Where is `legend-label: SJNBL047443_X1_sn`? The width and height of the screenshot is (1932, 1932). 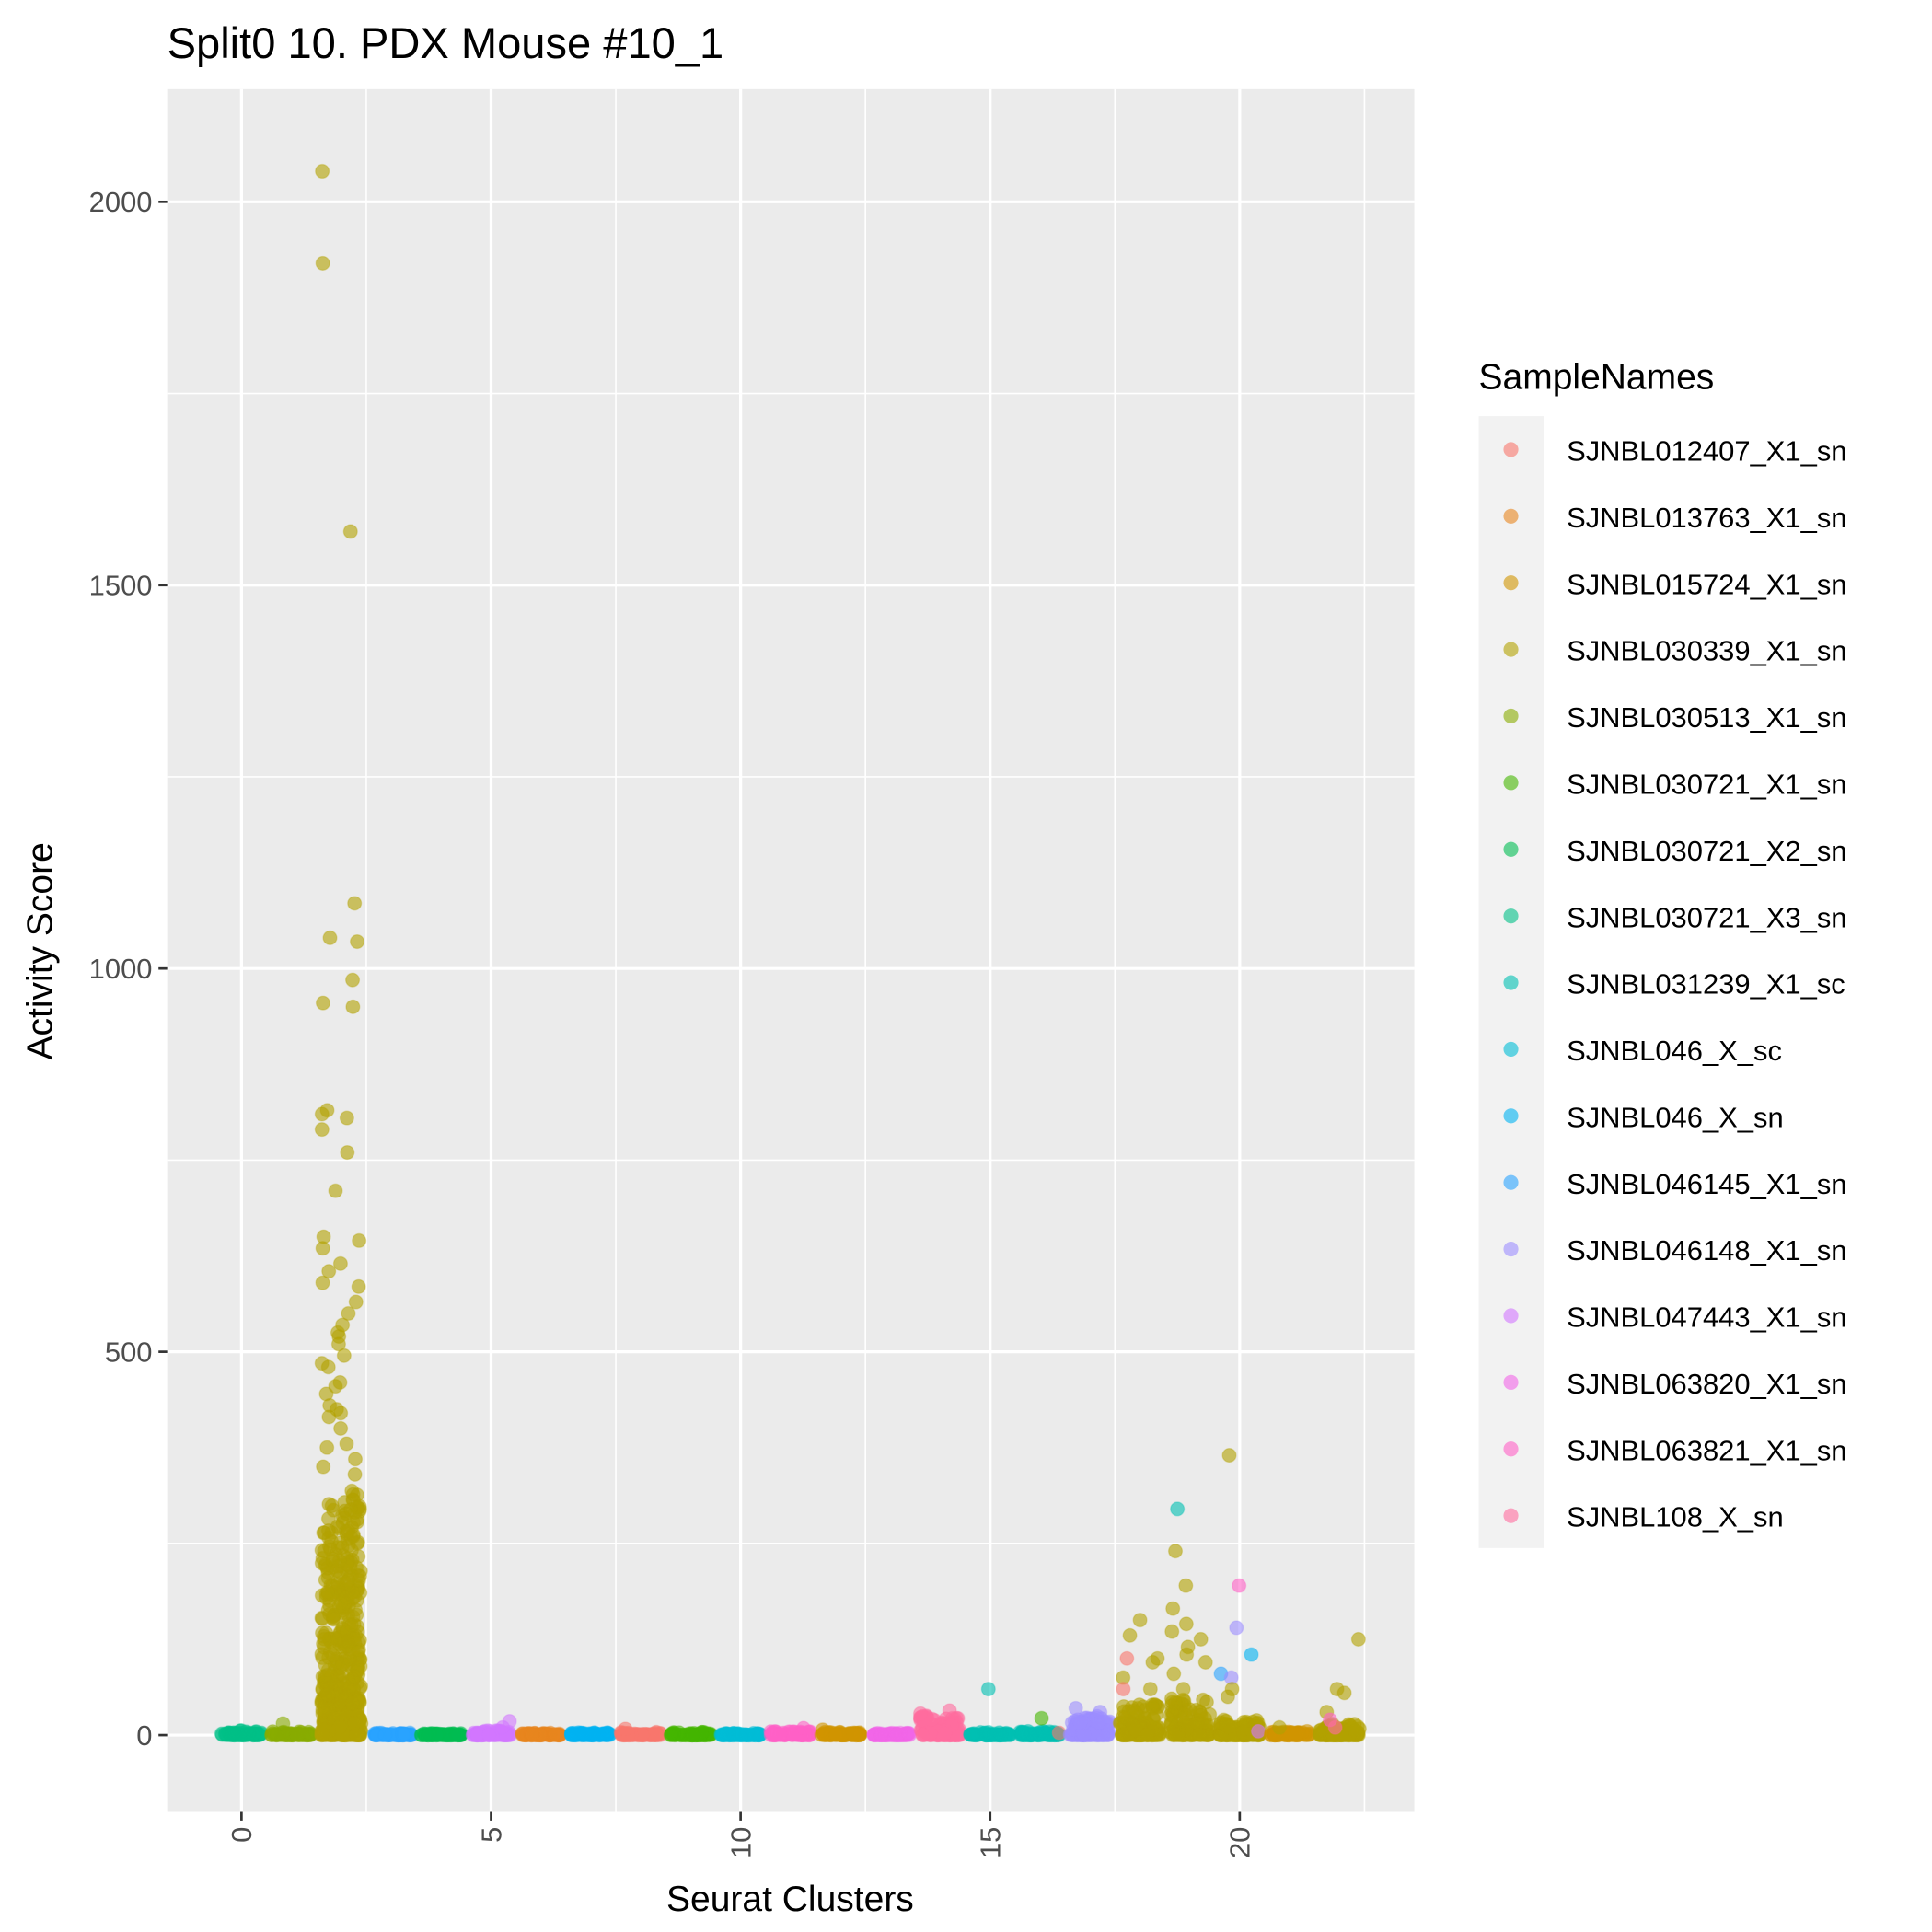 legend-label: SJNBL047443_X1_sn is located at coordinates (1707, 1318).